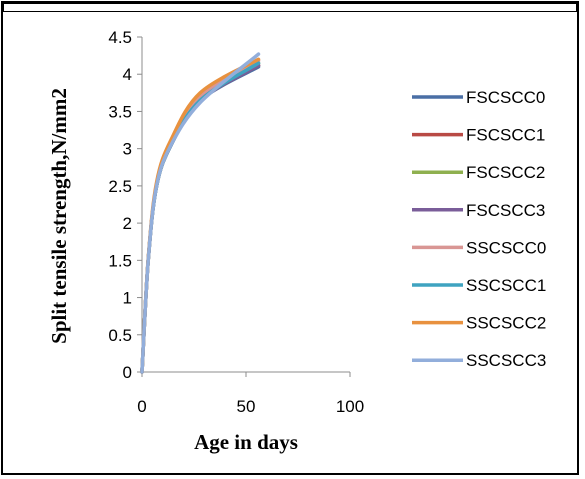 This screenshot has height=479, width=585. Describe the element at coordinates (120, 111) in the screenshot. I see `y-tick-label: 3.5` at that location.